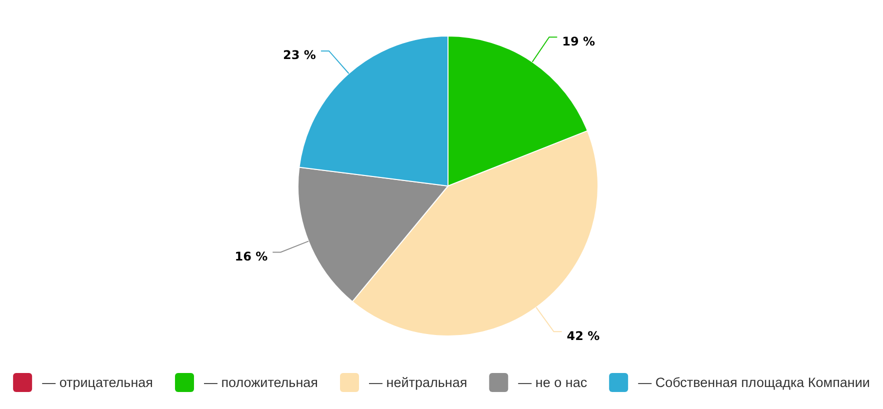  I want to click on legend-label: — нейтральная, so click(418, 382).